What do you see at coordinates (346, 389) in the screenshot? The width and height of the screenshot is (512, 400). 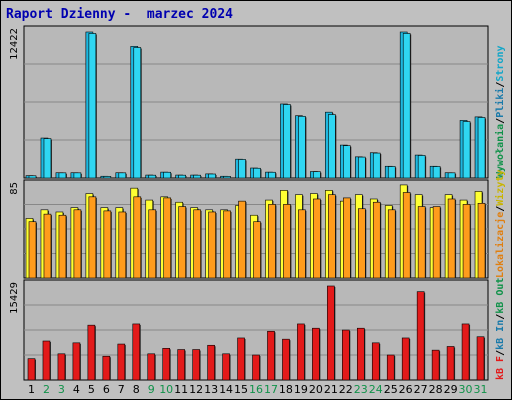 I see `x-tick-label-day-22: 22` at bounding box center [346, 389].